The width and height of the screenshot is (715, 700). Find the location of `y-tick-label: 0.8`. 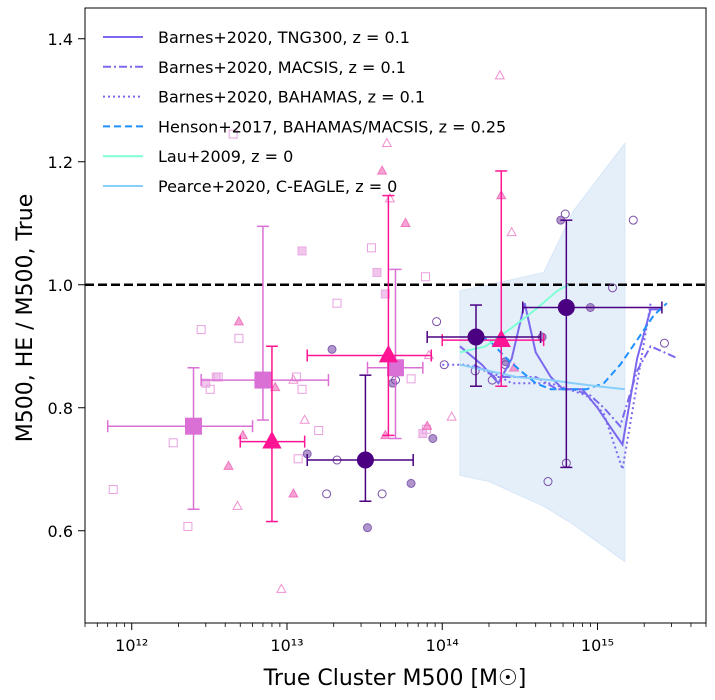

y-tick-label: 0.8 is located at coordinates (60, 408).